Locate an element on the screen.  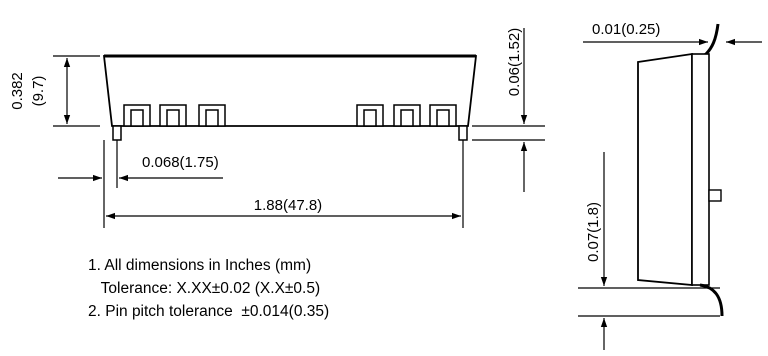
note-line-2: Tolerance: X.XX±0.02 (X.X±0.5) is located at coordinates (208, 288).